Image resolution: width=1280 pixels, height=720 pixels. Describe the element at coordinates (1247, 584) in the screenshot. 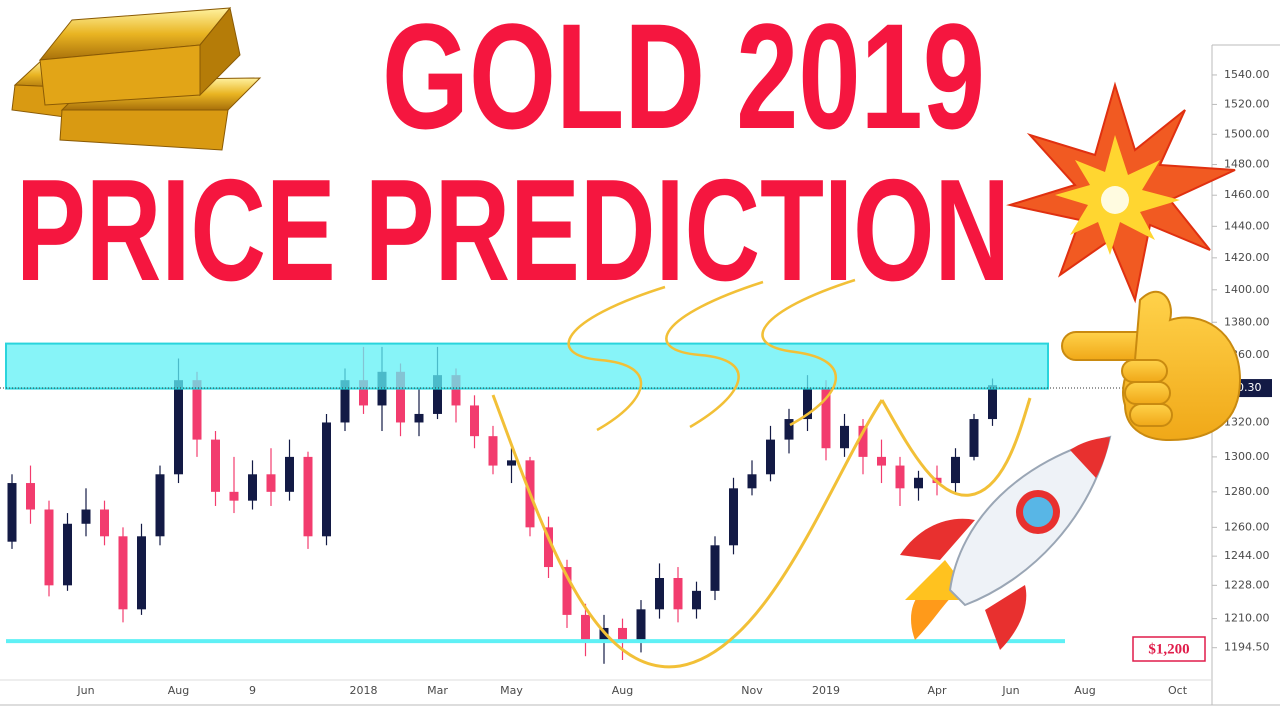

I see `y-tick-label: 1228.00` at that location.